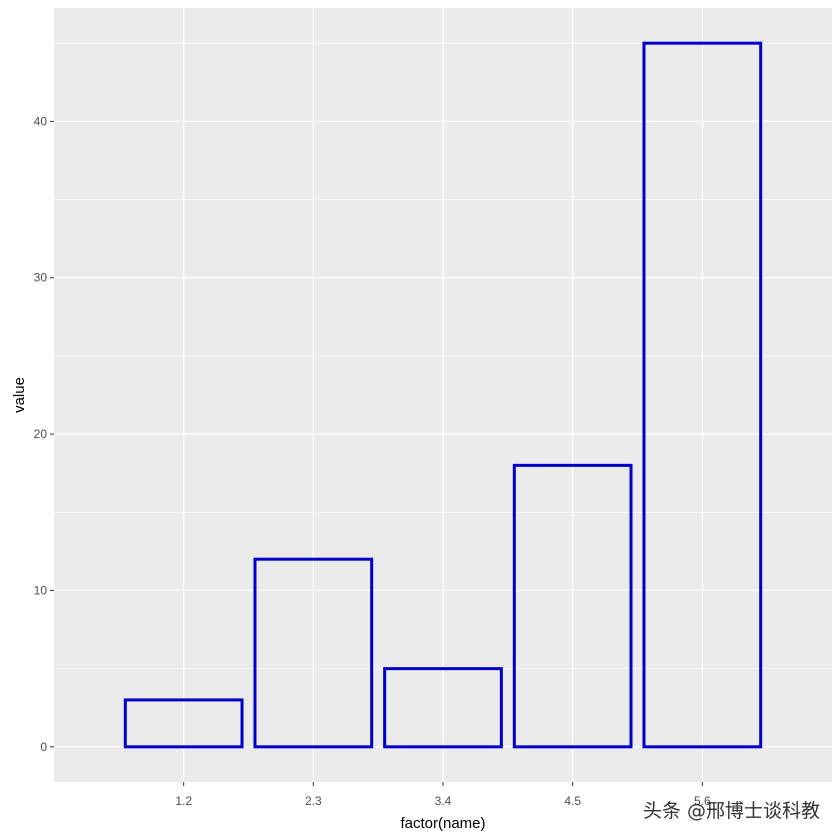 This screenshot has width=840, height=840. What do you see at coordinates (313, 801) in the screenshot?
I see `x-tick-label: 2.3` at bounding box center [313, 801].